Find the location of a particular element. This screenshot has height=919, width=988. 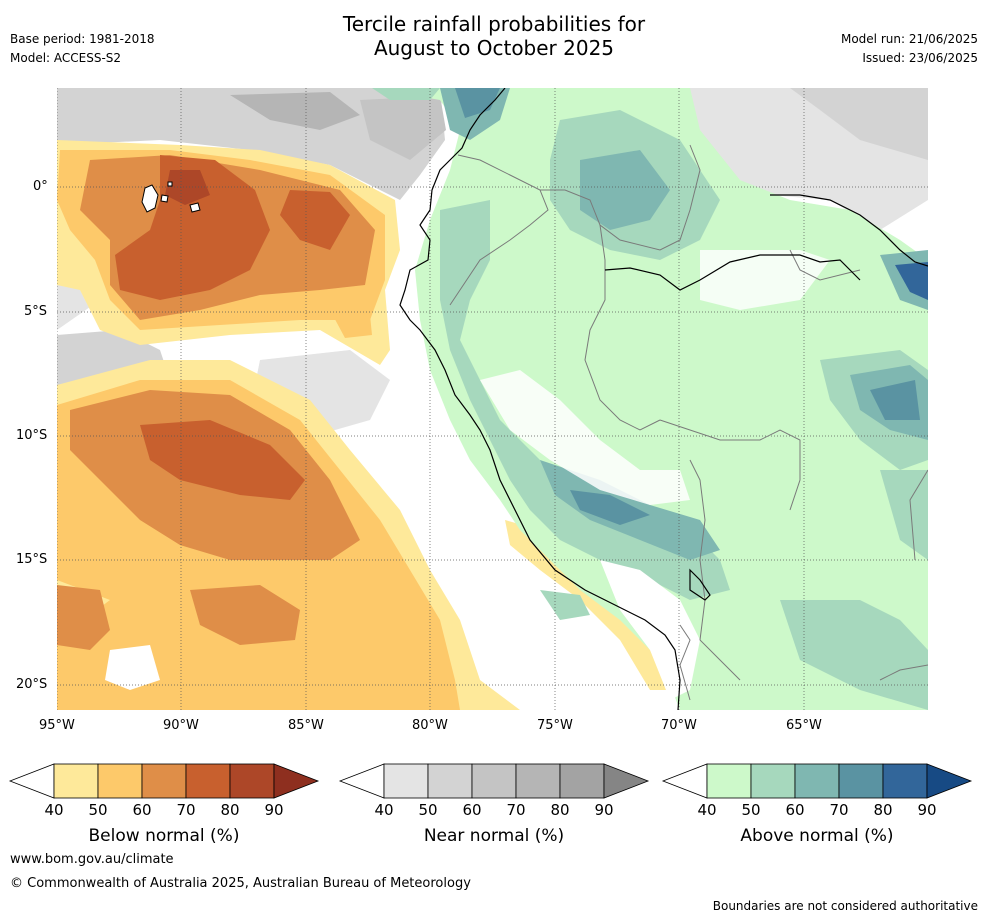

below-normal-under-triangle is located at coordinates (31, 781).